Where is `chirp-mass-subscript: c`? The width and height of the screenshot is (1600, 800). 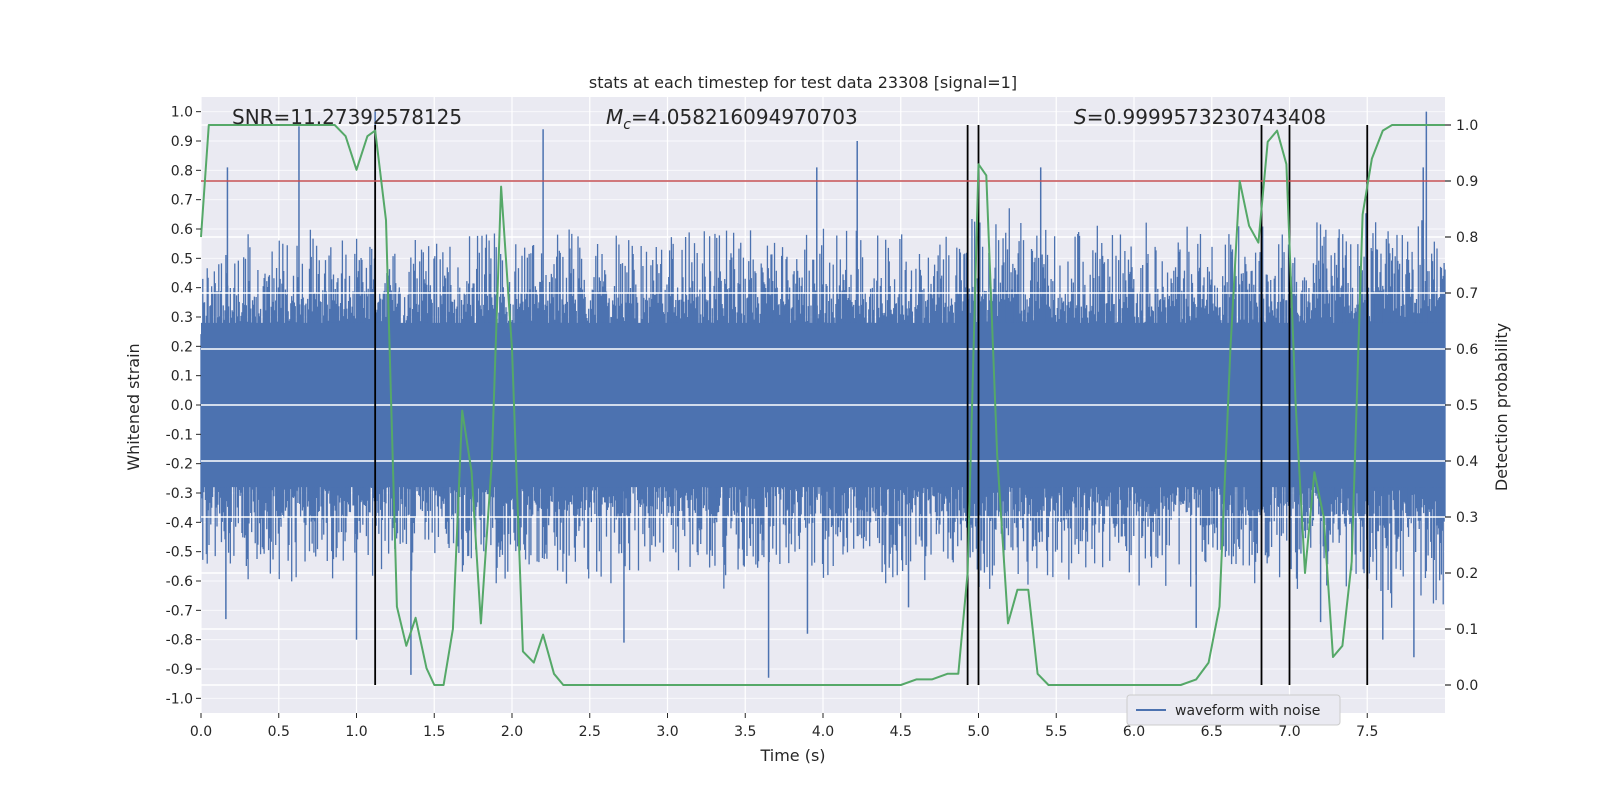 chirp-mass-subscript: c is located at coordinates (627, 125).